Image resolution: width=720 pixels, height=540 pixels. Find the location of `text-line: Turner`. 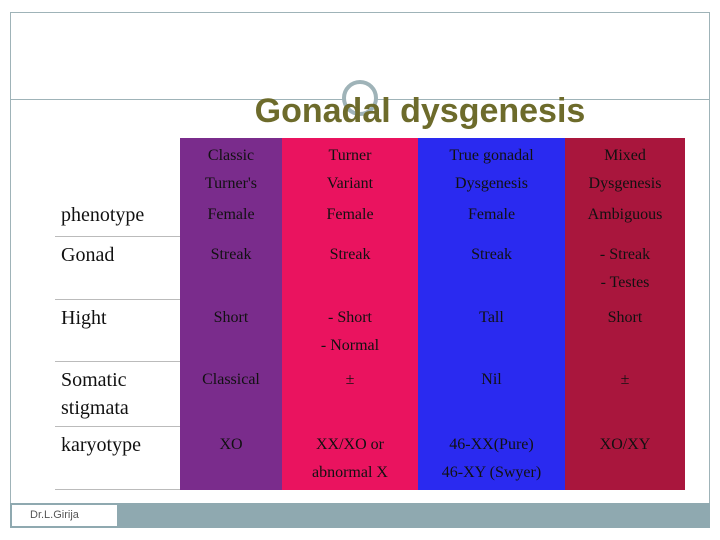

text-line: Turner is located at coordinates (350, 155).